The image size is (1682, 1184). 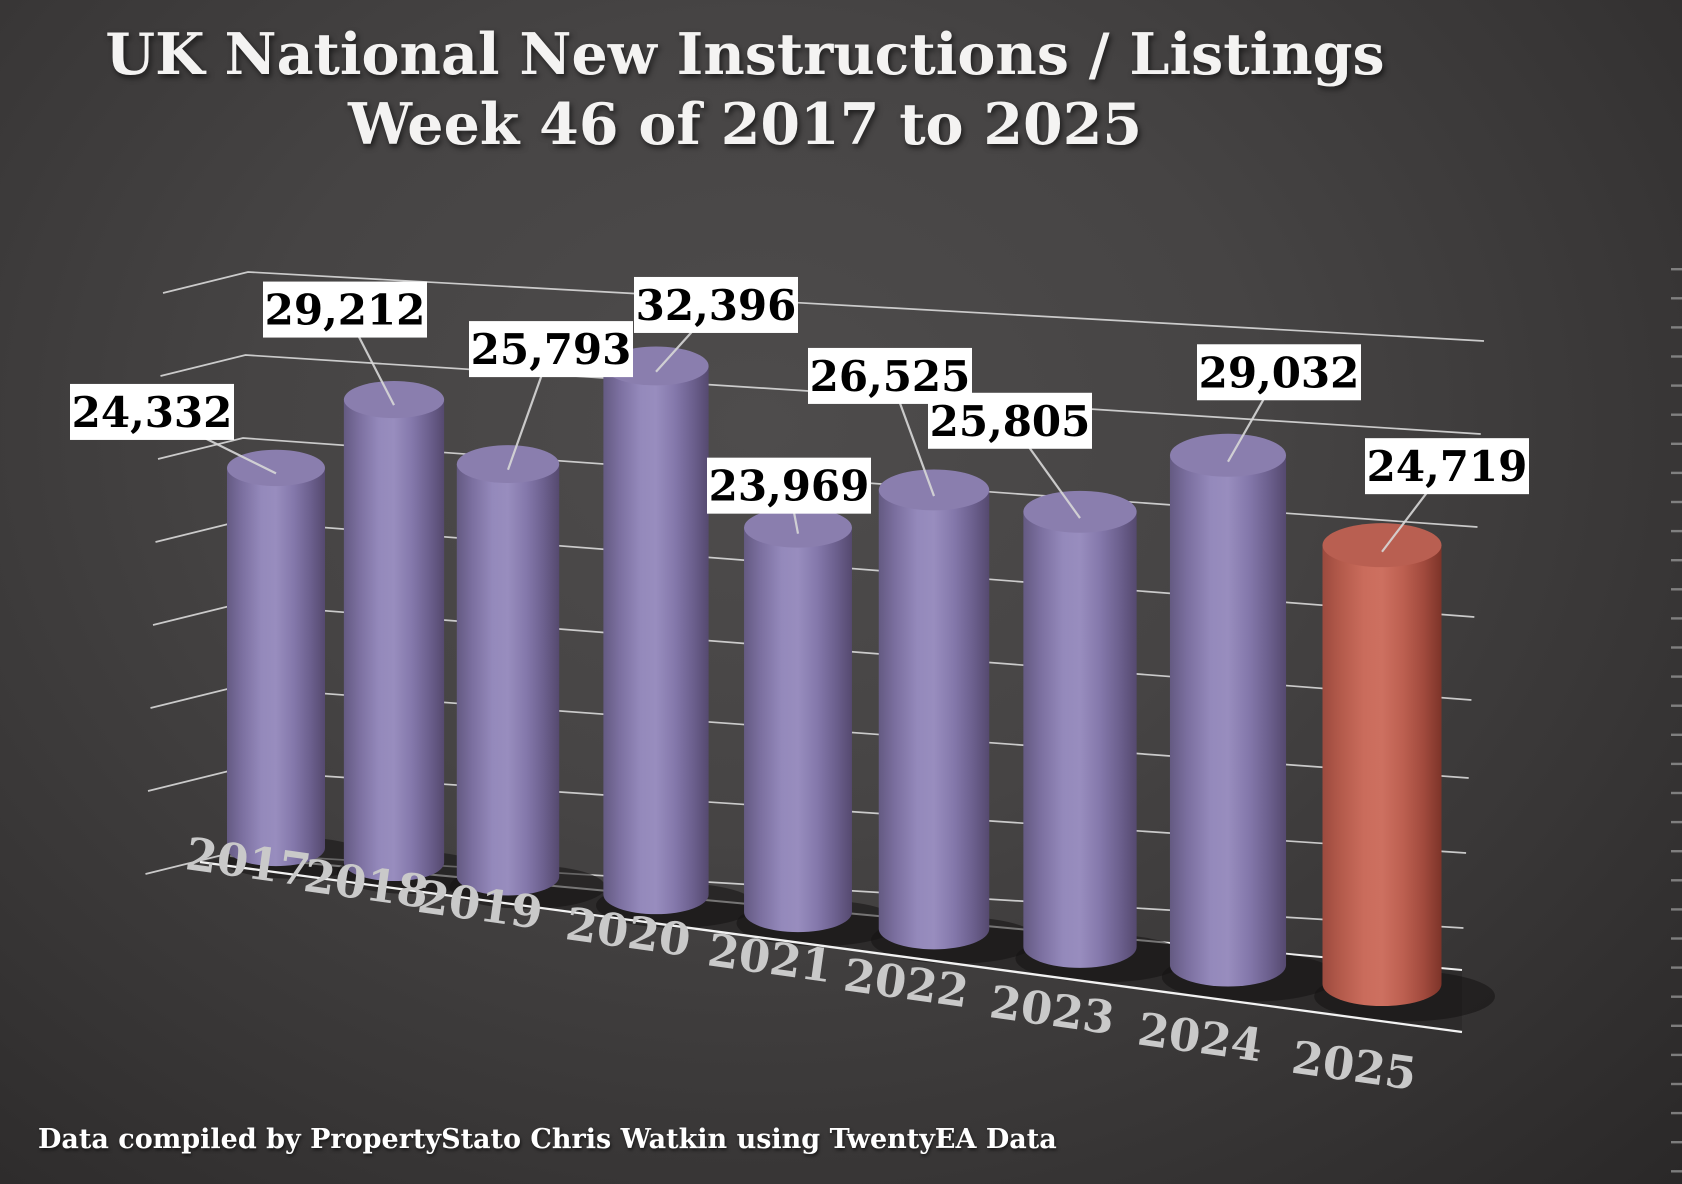 I want to click on data-label-2025: 24,719, so click(x=1447, y=466).